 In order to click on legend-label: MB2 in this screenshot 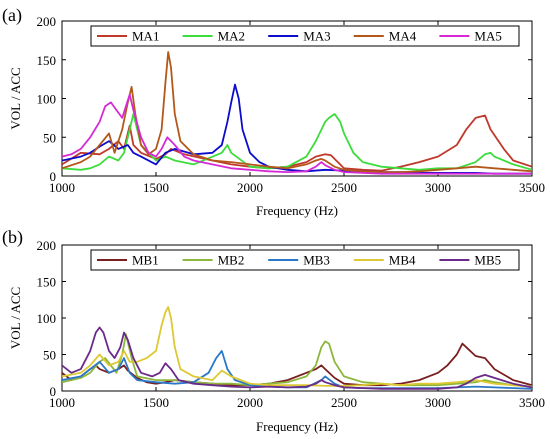, I will do `click(231, 260)`.